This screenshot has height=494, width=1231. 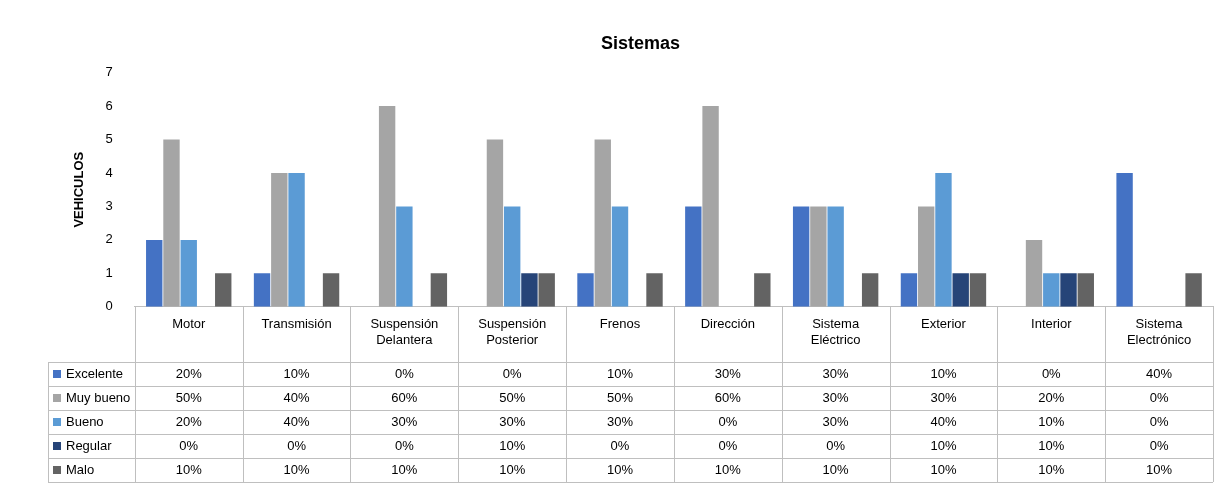 I want to click on y-tick-label: 4, so click(x=109, y=172).